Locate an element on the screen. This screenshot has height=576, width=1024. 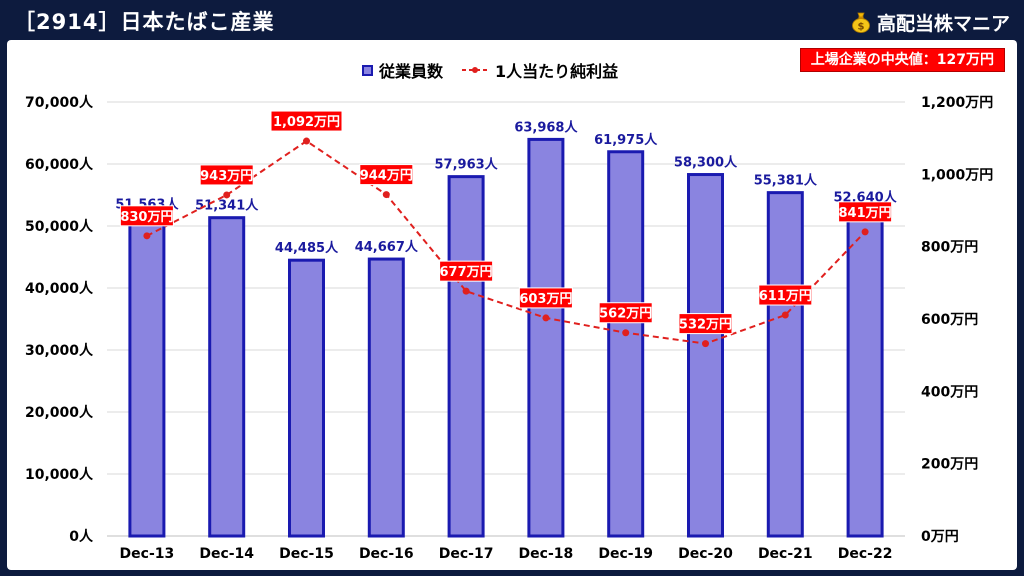
bar-data-label: 55,381人 is located at coordinates (786, 181).